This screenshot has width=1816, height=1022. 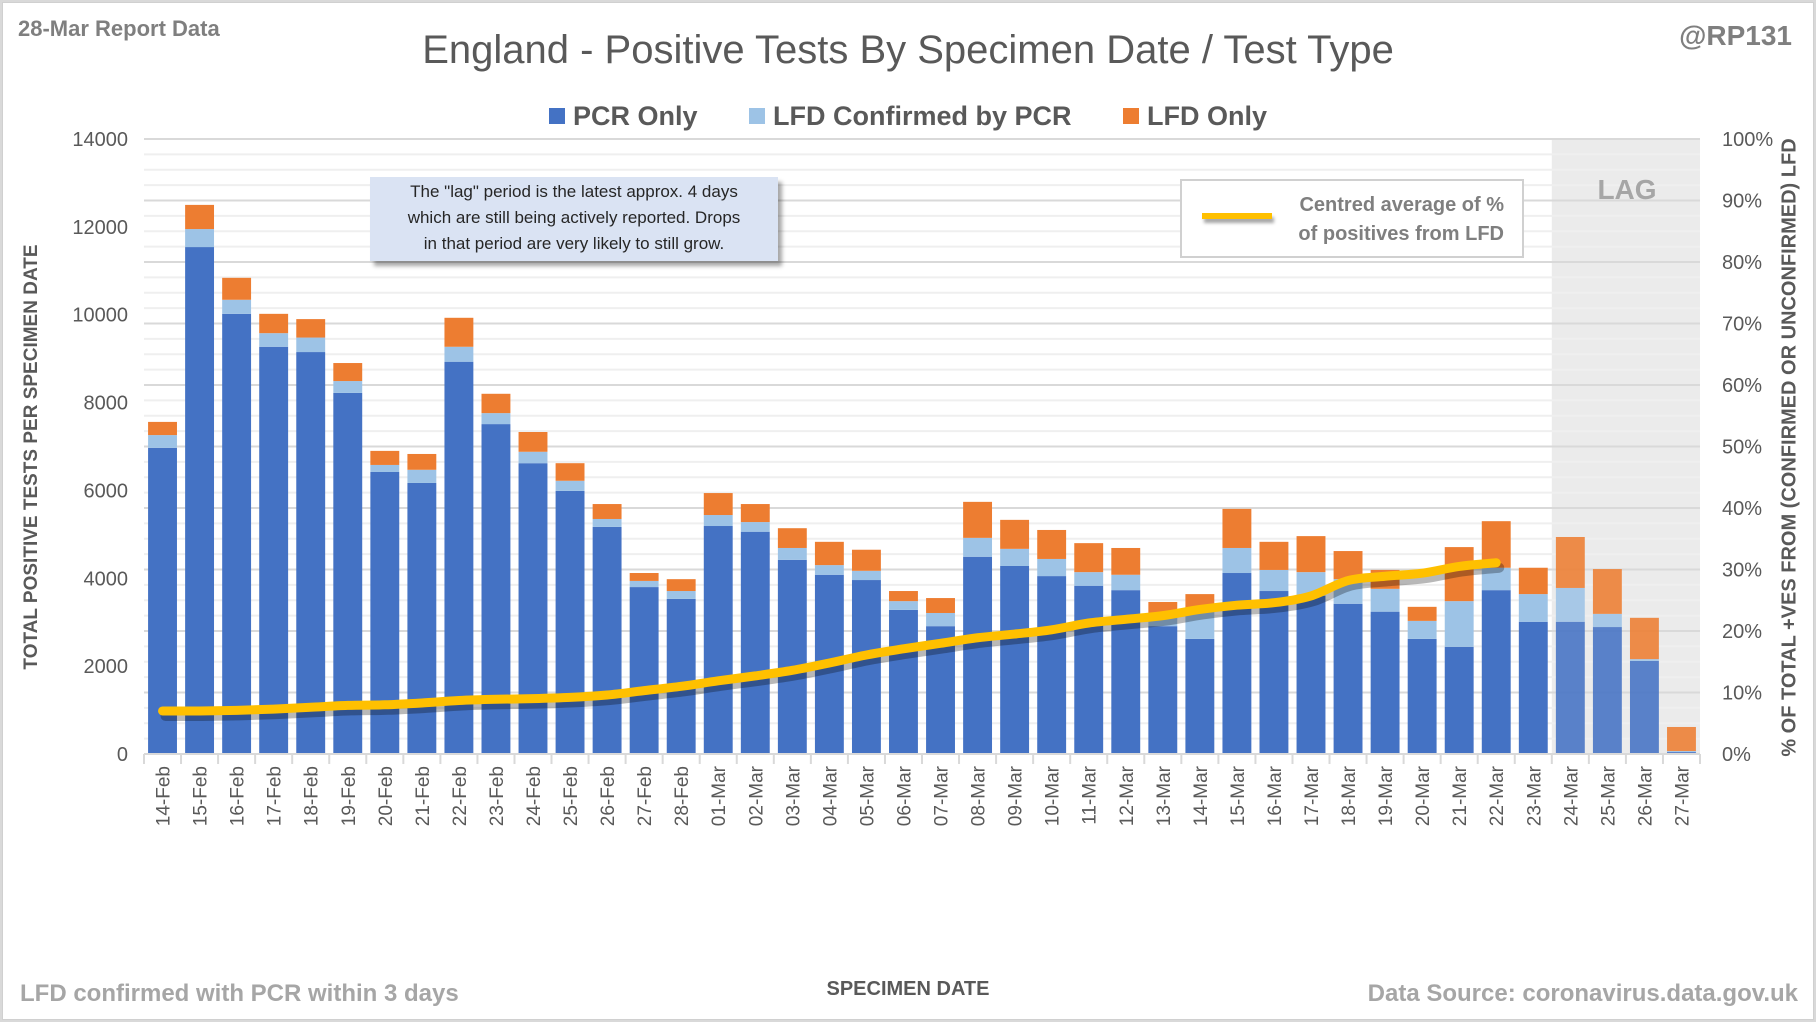 I want to click on x-tick-label: 20-Mar, so click(x=1423, y=795).